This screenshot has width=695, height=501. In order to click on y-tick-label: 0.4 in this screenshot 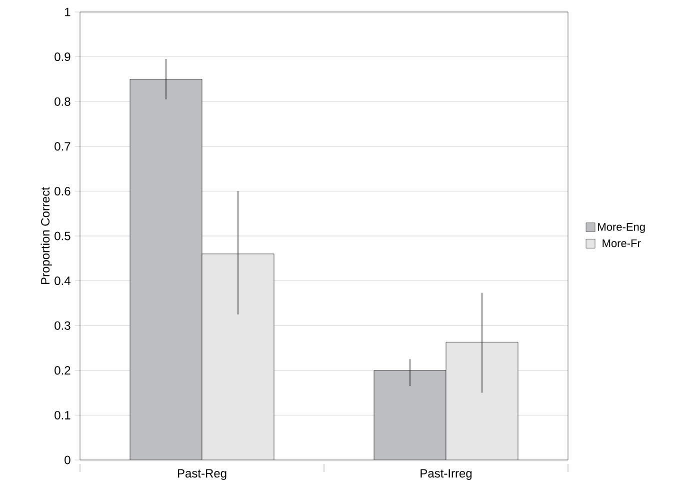, I will do `click(62, 281)`.